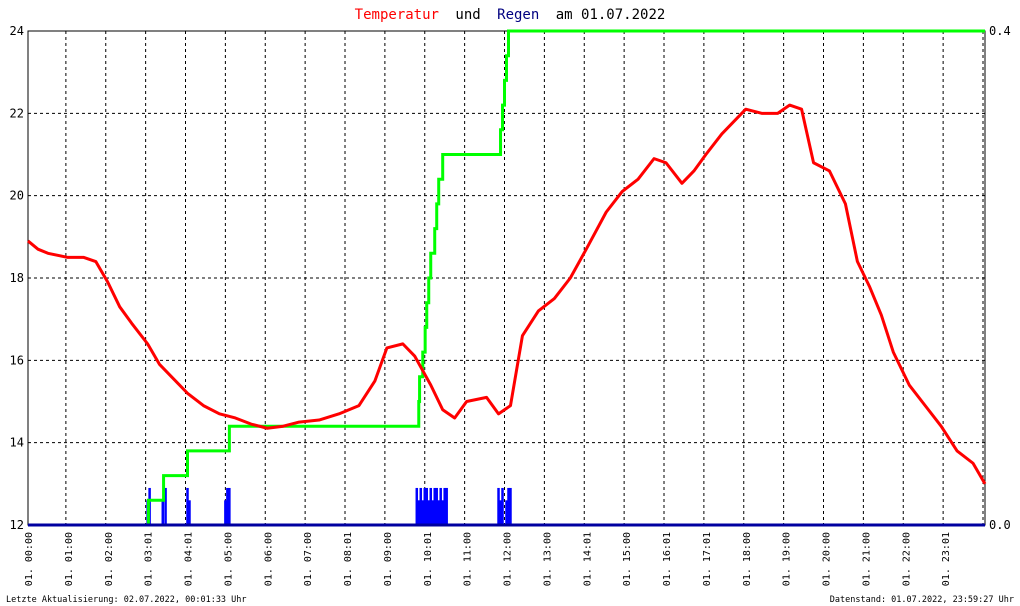 Image resolution: width=1020 pixels, height=606 pixels. I want to click on y-left-tick-label: 18, so click(17, 278).